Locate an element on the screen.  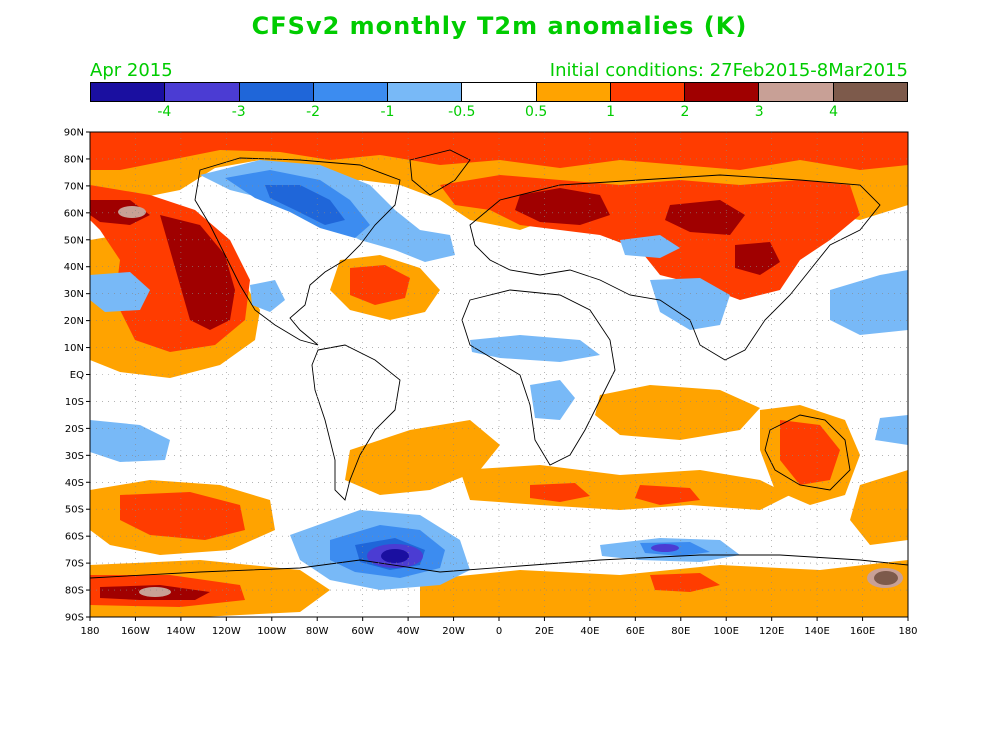
lon-label: 60E is located at coordinates (635, 631).